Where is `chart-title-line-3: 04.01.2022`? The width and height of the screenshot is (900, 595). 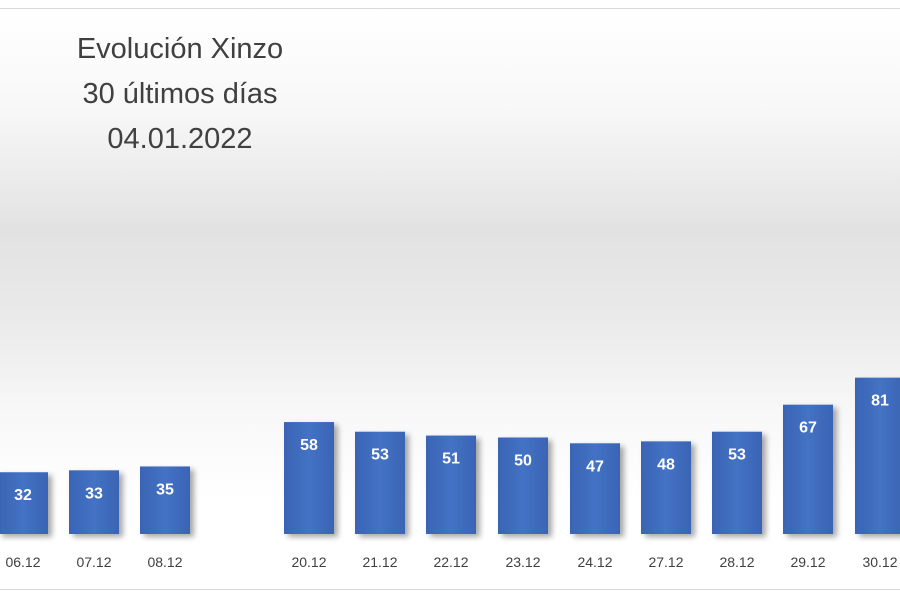
chart-title-line-3: 04.01.2022 is located at coordinates (180, 139).